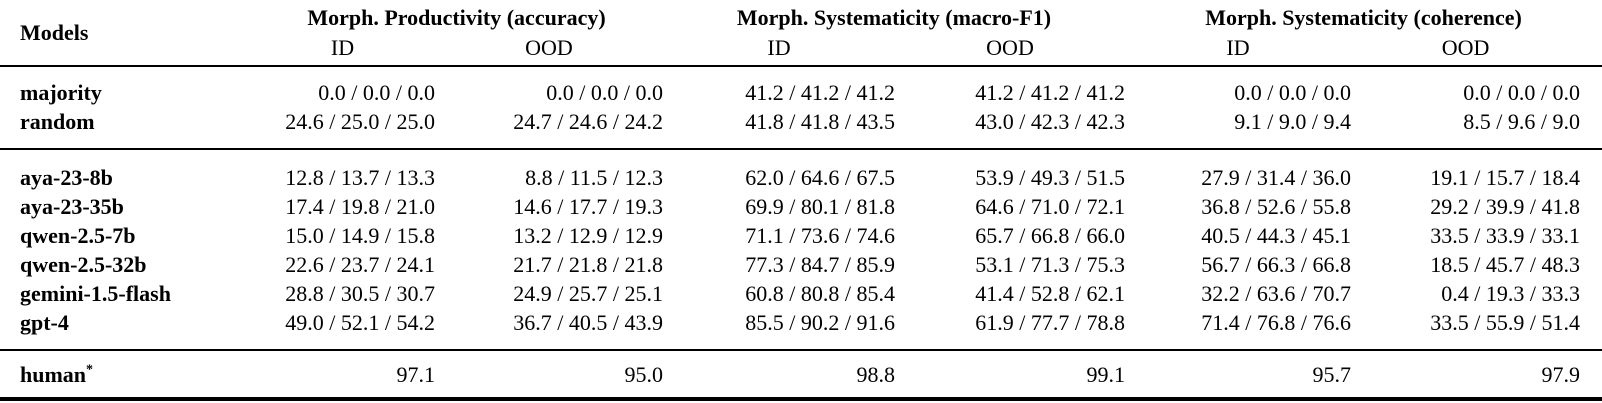  I want to click on model-name: gemini-1.5-flash, so click(95, 293).